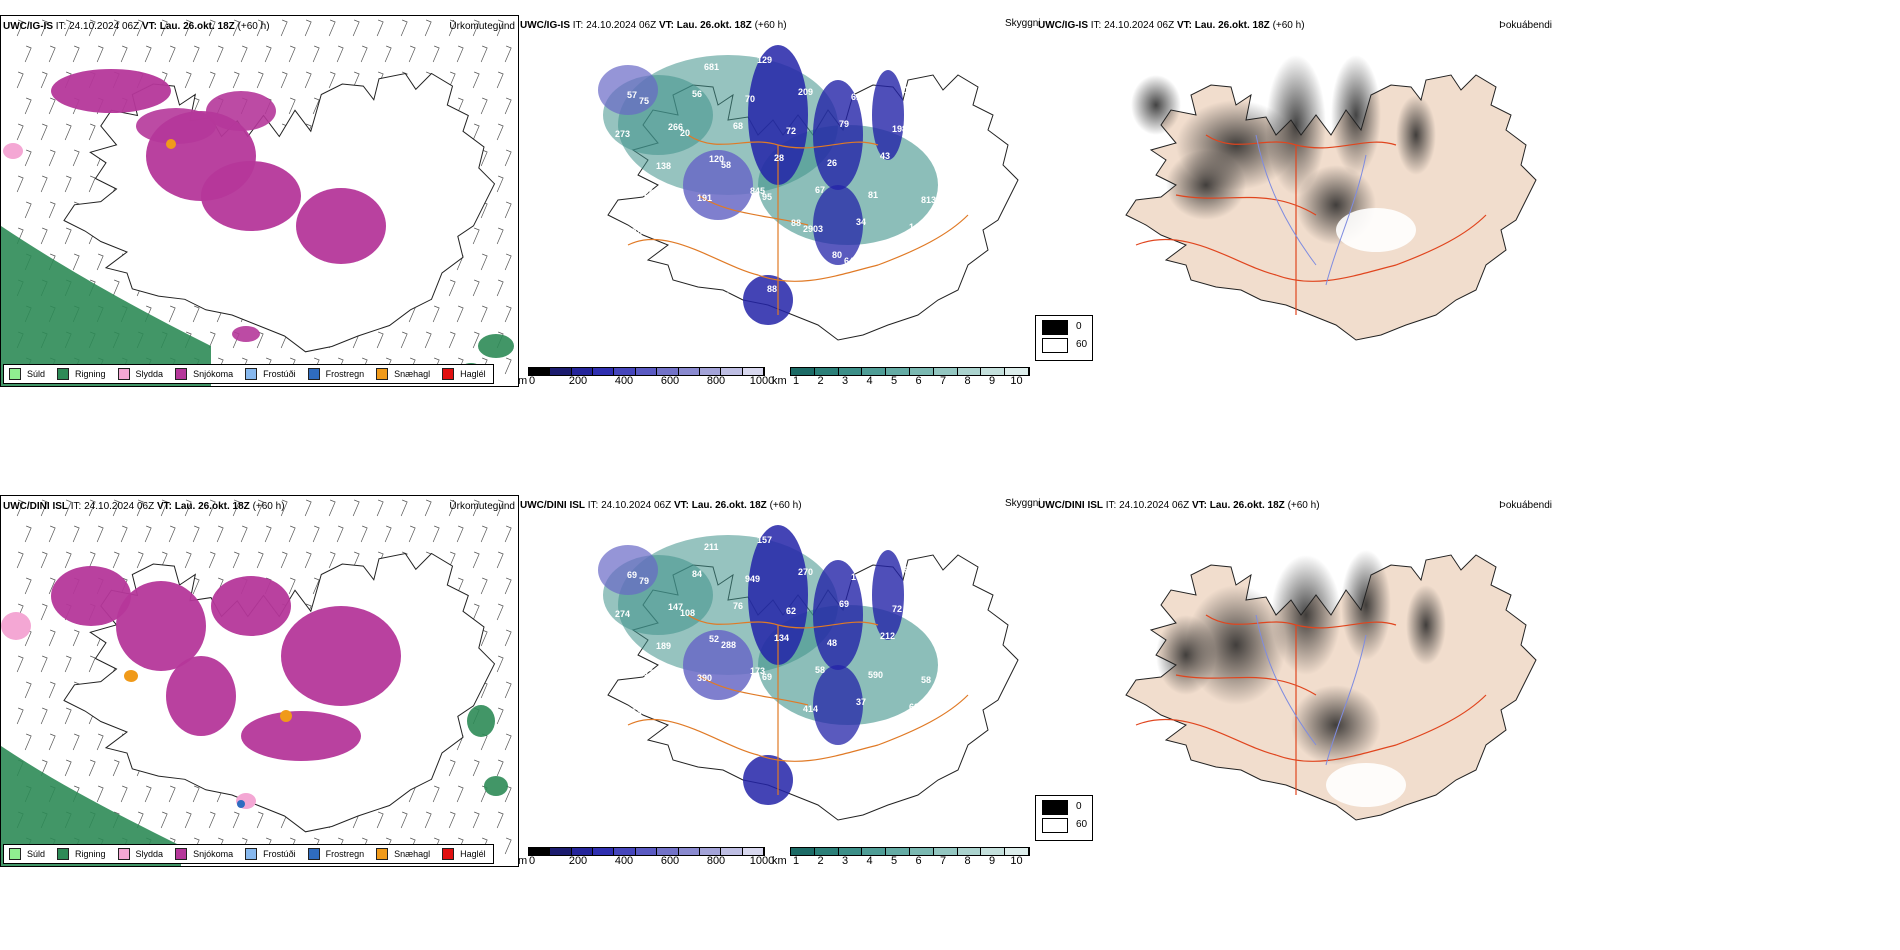 Image resolution: width=1900 pixels, height=950 pixels. Describe the element at coordinates (697, 94) in the screenshot. I see `cloud-base-value: 56` at that location.